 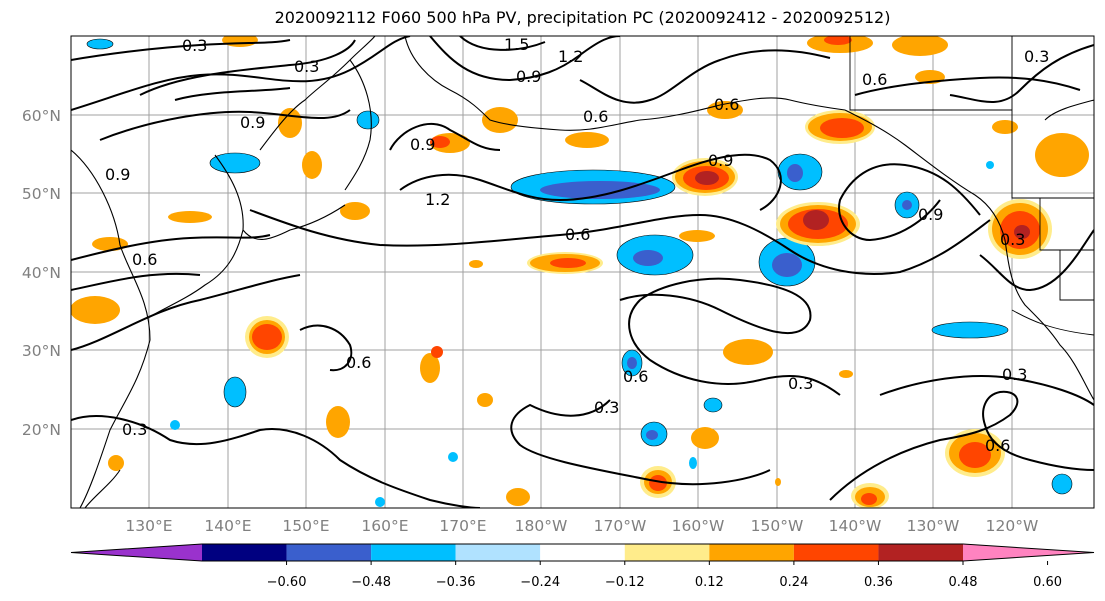 What do you see at coordinates (878, 582) in the screenshot?
I see `colorbar-tick-label: 0.36` at bounding box center [878, 582].